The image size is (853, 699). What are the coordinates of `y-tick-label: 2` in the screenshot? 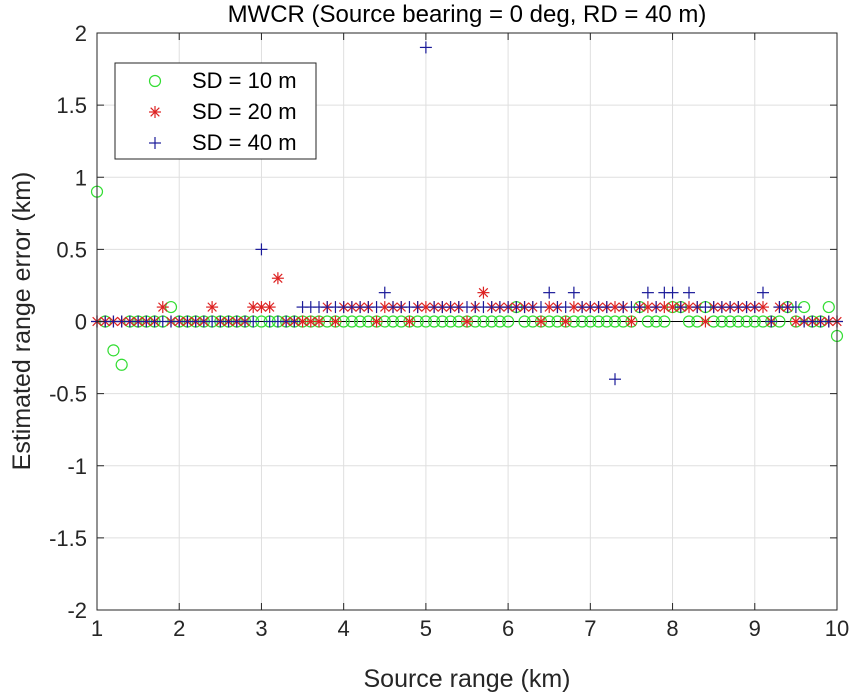 It's located at (81, 33).